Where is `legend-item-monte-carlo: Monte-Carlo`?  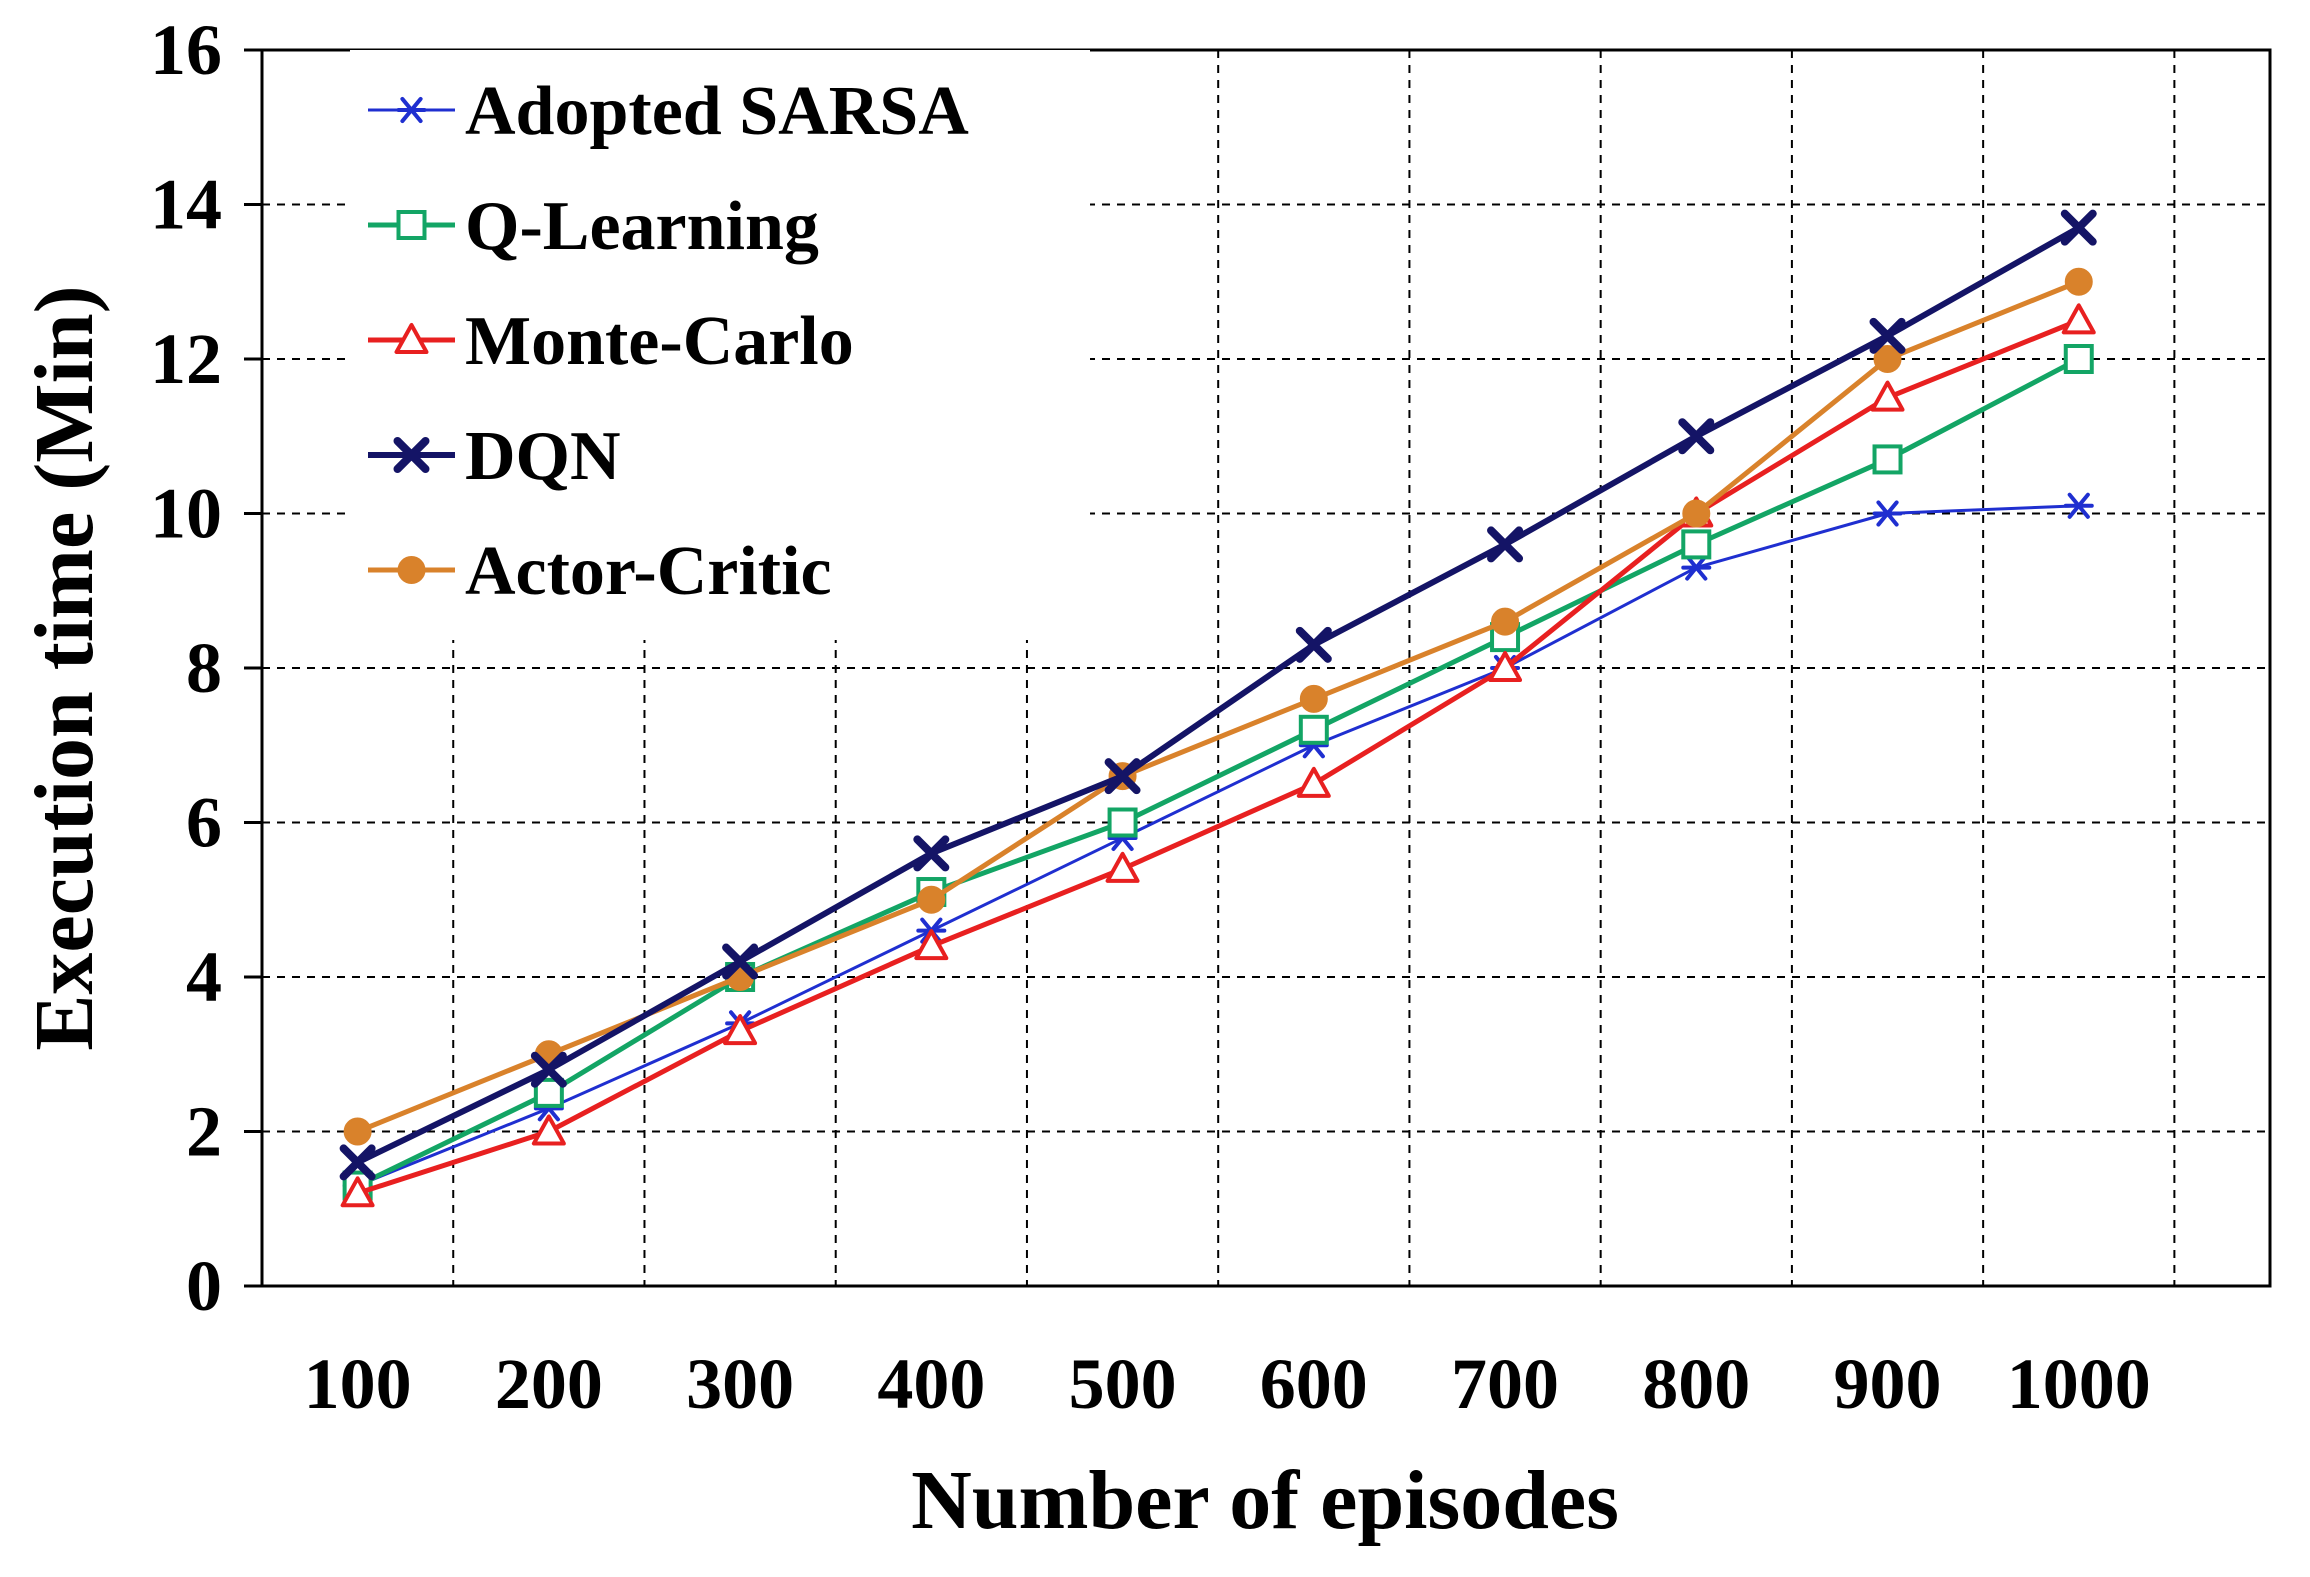
legend-item-monte-carlo: Monte-Carlo is located at coordinates (611, 341).